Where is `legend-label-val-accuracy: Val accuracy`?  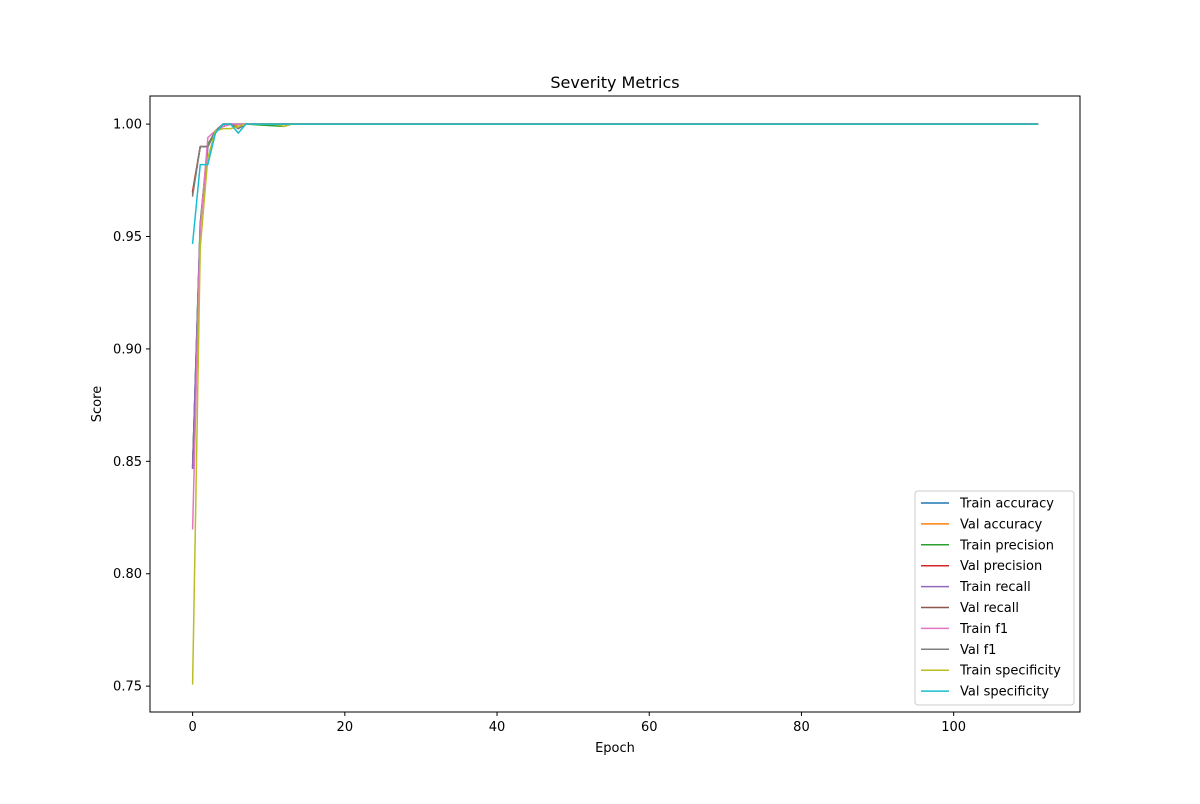
legend-label-val-accuracy: Val accuracy is located at coordinates (1001, 524).